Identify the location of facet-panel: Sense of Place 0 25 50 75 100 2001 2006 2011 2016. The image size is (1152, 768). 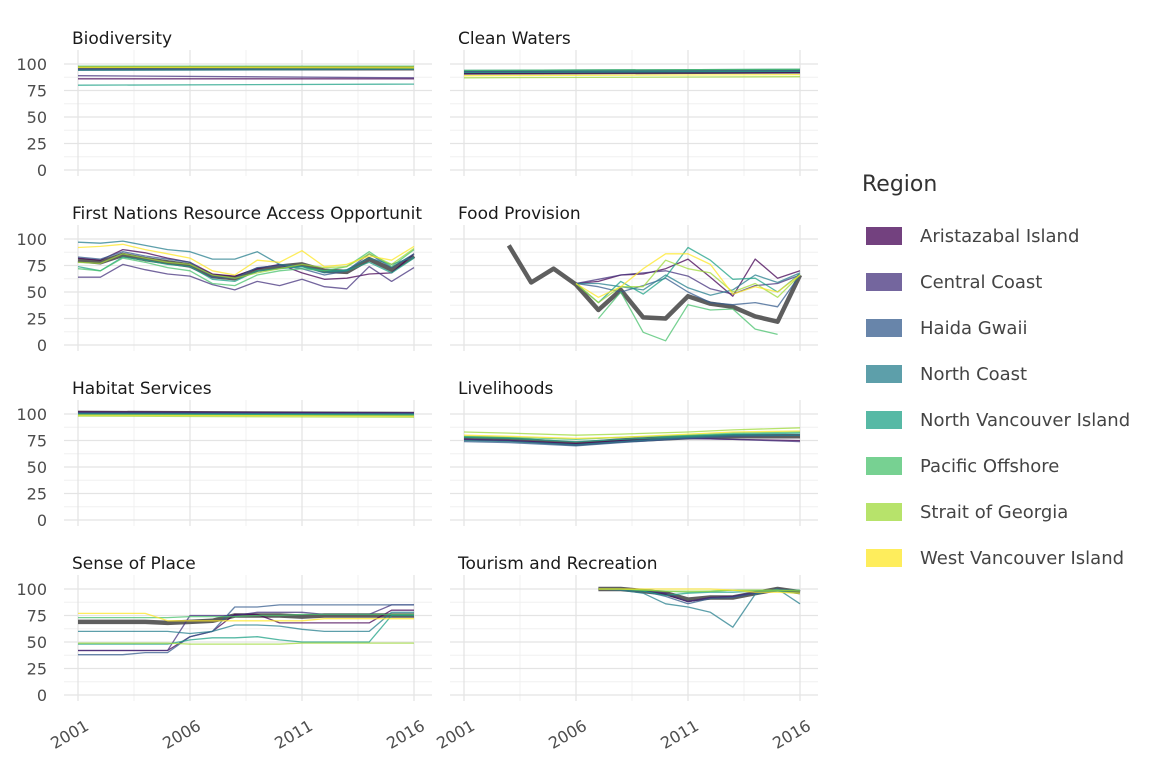
(224, 653).